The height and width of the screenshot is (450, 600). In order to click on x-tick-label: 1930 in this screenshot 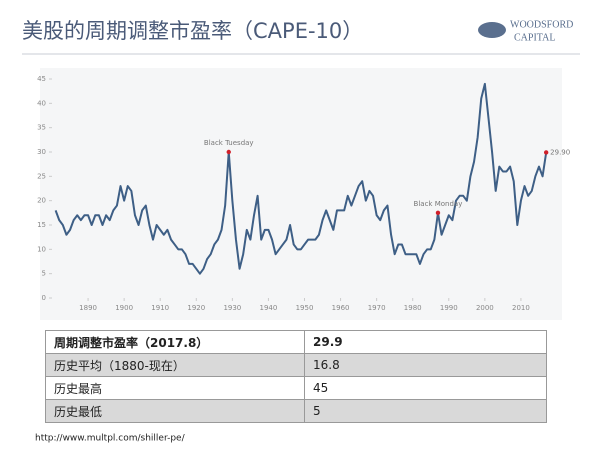, I will do `click(232, 308)`.